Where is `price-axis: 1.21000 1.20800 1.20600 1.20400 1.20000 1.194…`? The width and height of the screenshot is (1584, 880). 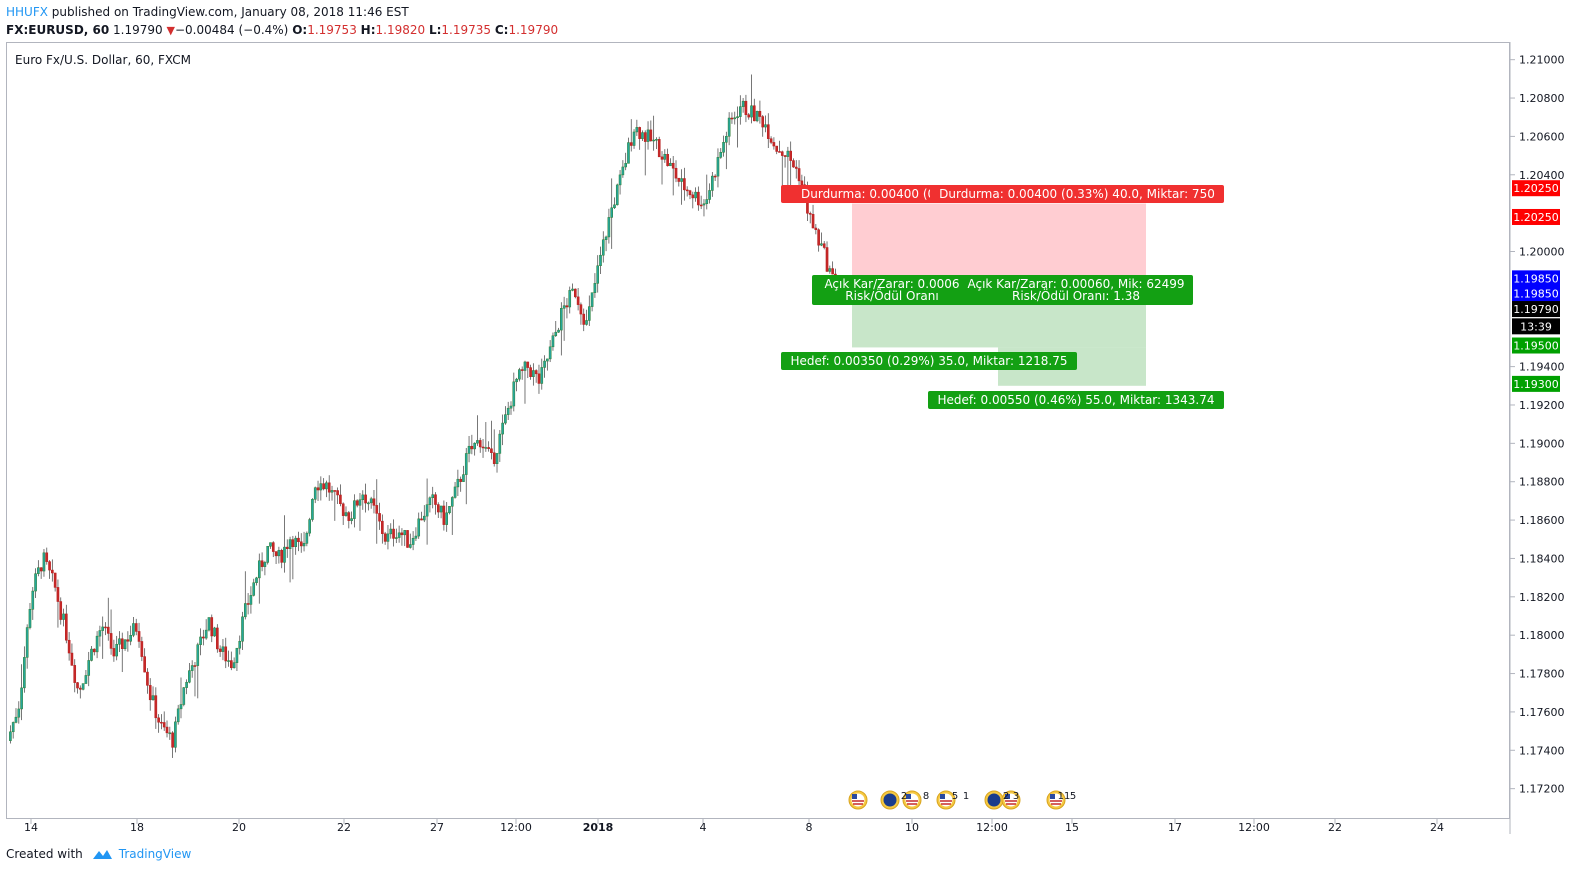 price-axis: 1.21000 1.20800 1.20600 1.20400 1.20000 1.194… is located at coordinates (1537, 425).